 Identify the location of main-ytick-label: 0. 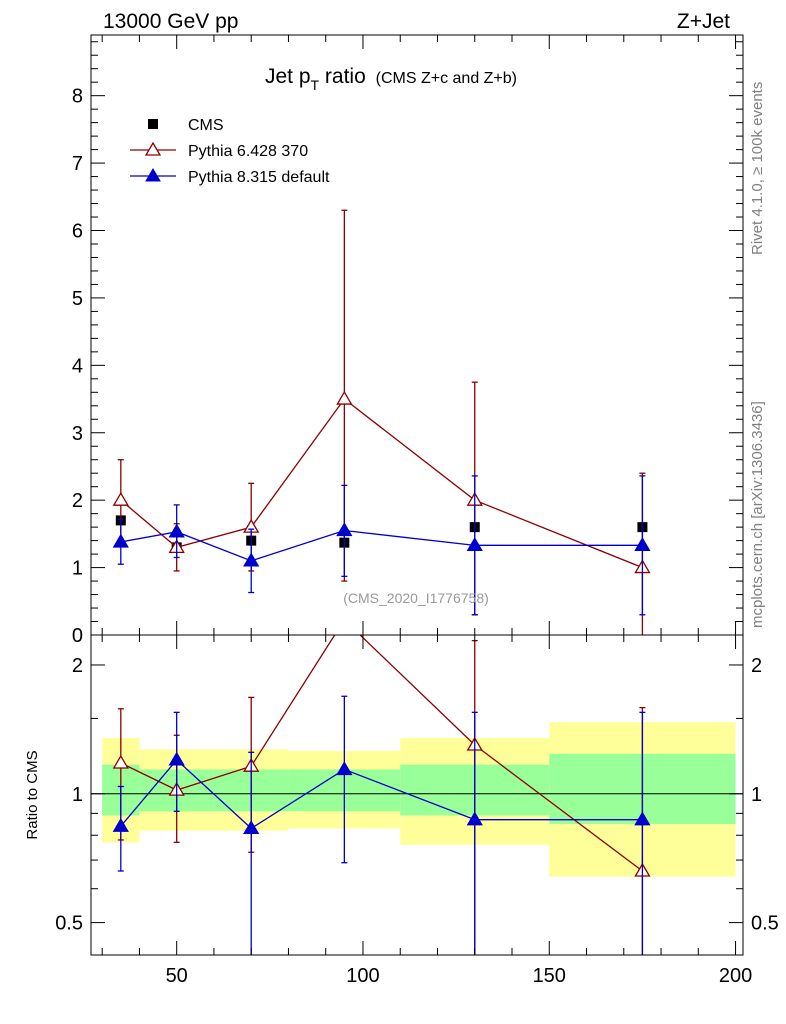
(77, 636).